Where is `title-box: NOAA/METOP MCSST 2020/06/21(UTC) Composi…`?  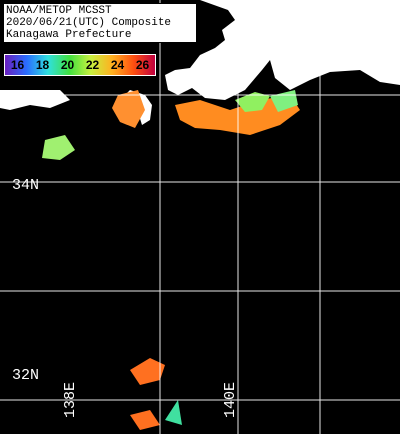
title-box: NOAA/METOP MCSST 2020/06/21(UTC) Composi… is located at coordinates (100, 23).